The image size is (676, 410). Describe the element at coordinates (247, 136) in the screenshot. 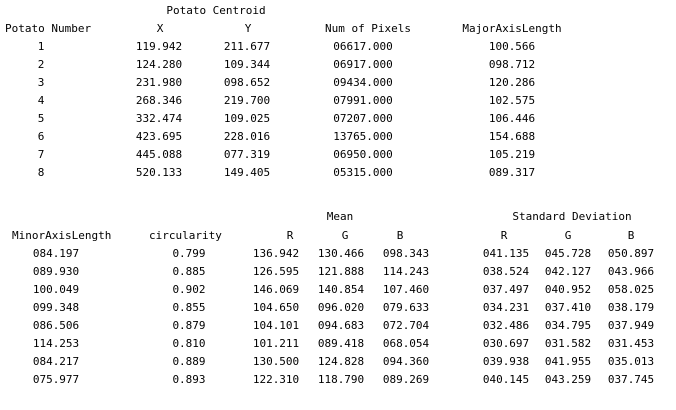

I see `centroid-y-cell: 228.016` at that location.